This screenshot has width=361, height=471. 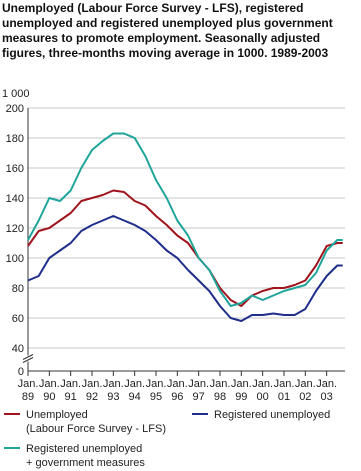 I want to click on x-tick-label: Jan. 01, so click(x=284, y=390).